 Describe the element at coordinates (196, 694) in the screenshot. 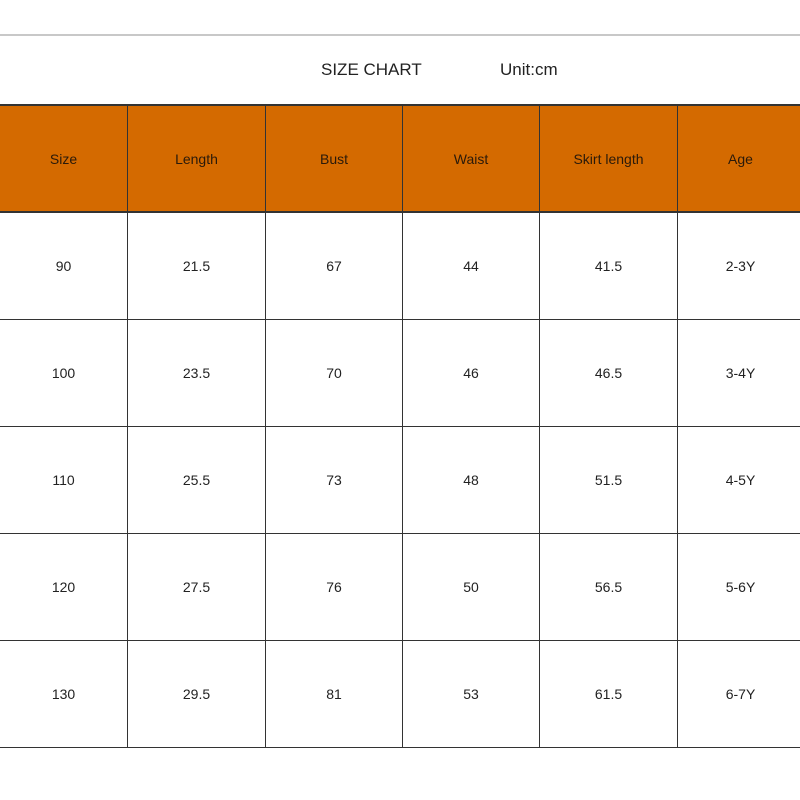

I see `table-cell: 29.5` at that location.